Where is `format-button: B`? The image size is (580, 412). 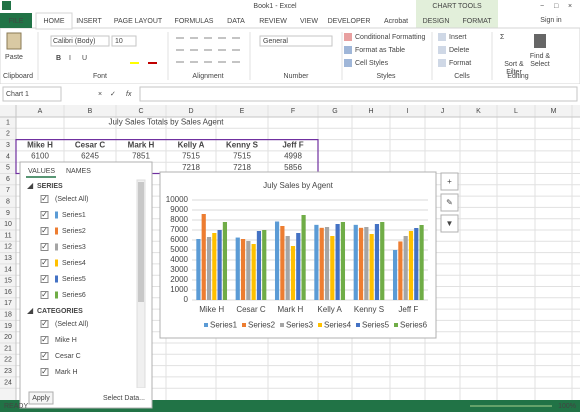 format-button: B is located at coordinates (58, 58).